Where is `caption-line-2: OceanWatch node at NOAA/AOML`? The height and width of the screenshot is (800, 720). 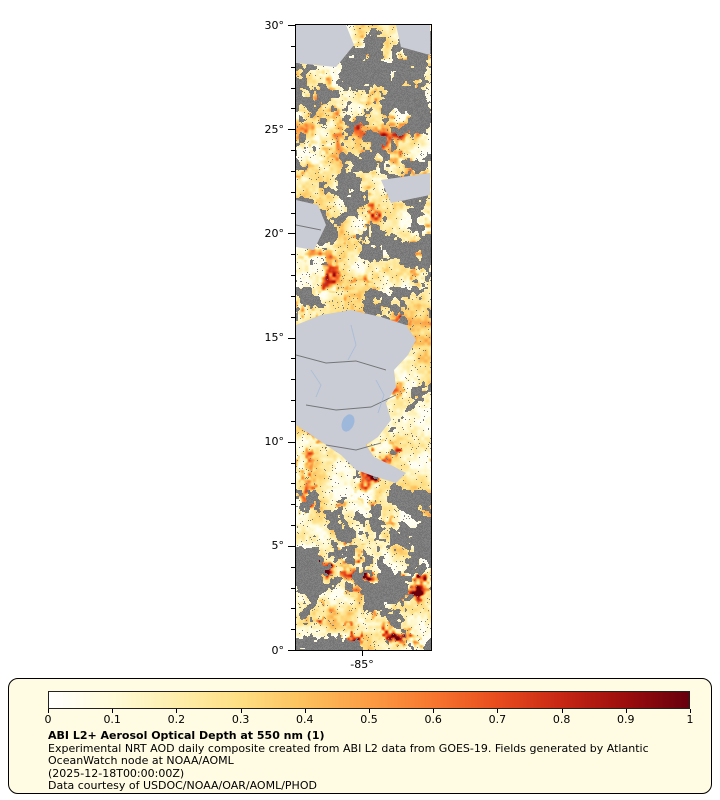
caption-line-2: OceanWatch node at NOAA/AOML is located at coordinates (141, 761).